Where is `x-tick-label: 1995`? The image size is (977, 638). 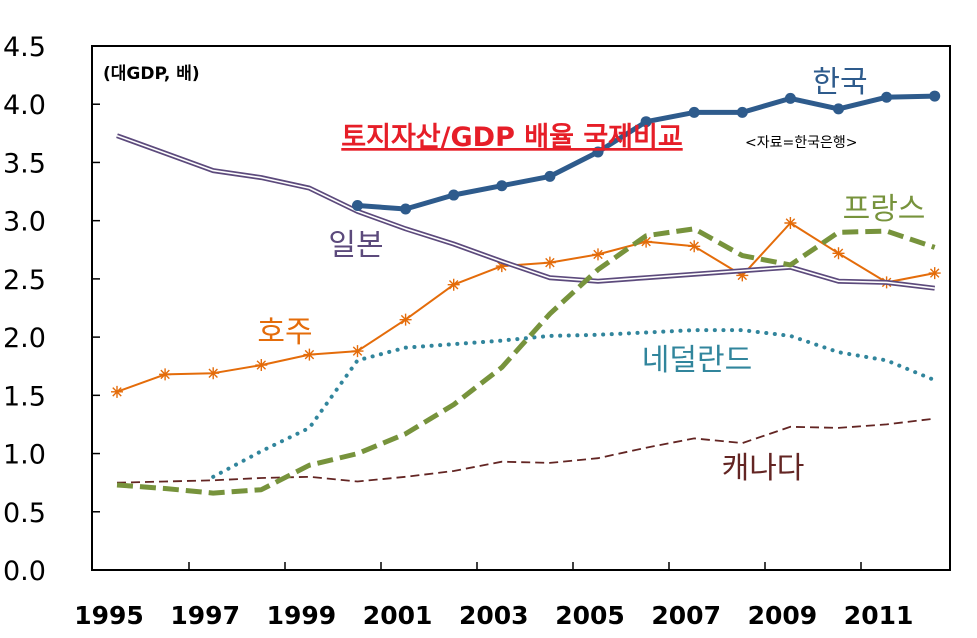
x-tick-label: 1995 is located at coordinates (109, 615).